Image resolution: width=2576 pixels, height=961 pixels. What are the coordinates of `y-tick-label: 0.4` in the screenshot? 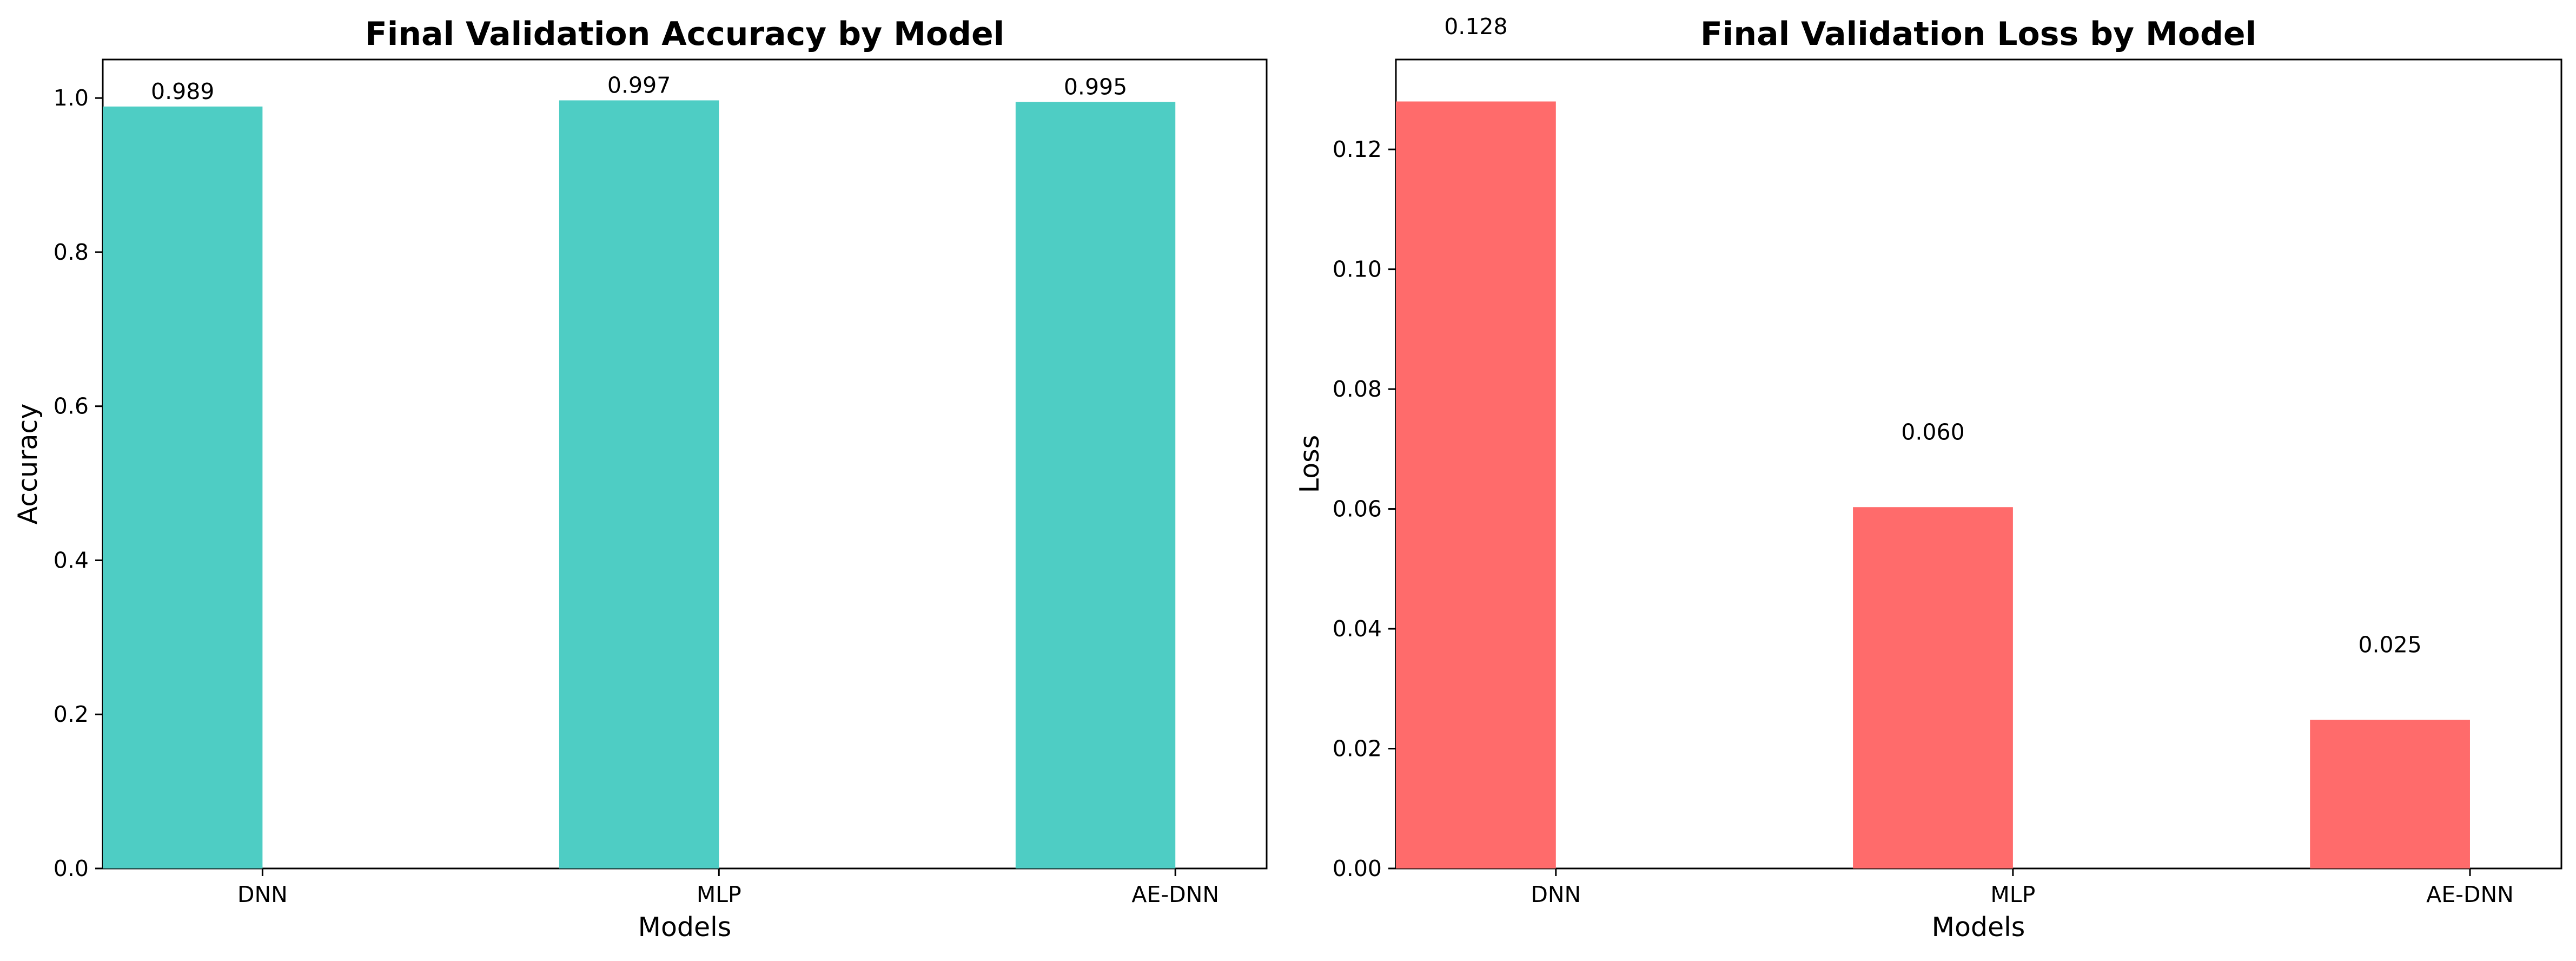 It's located at (71, 560).